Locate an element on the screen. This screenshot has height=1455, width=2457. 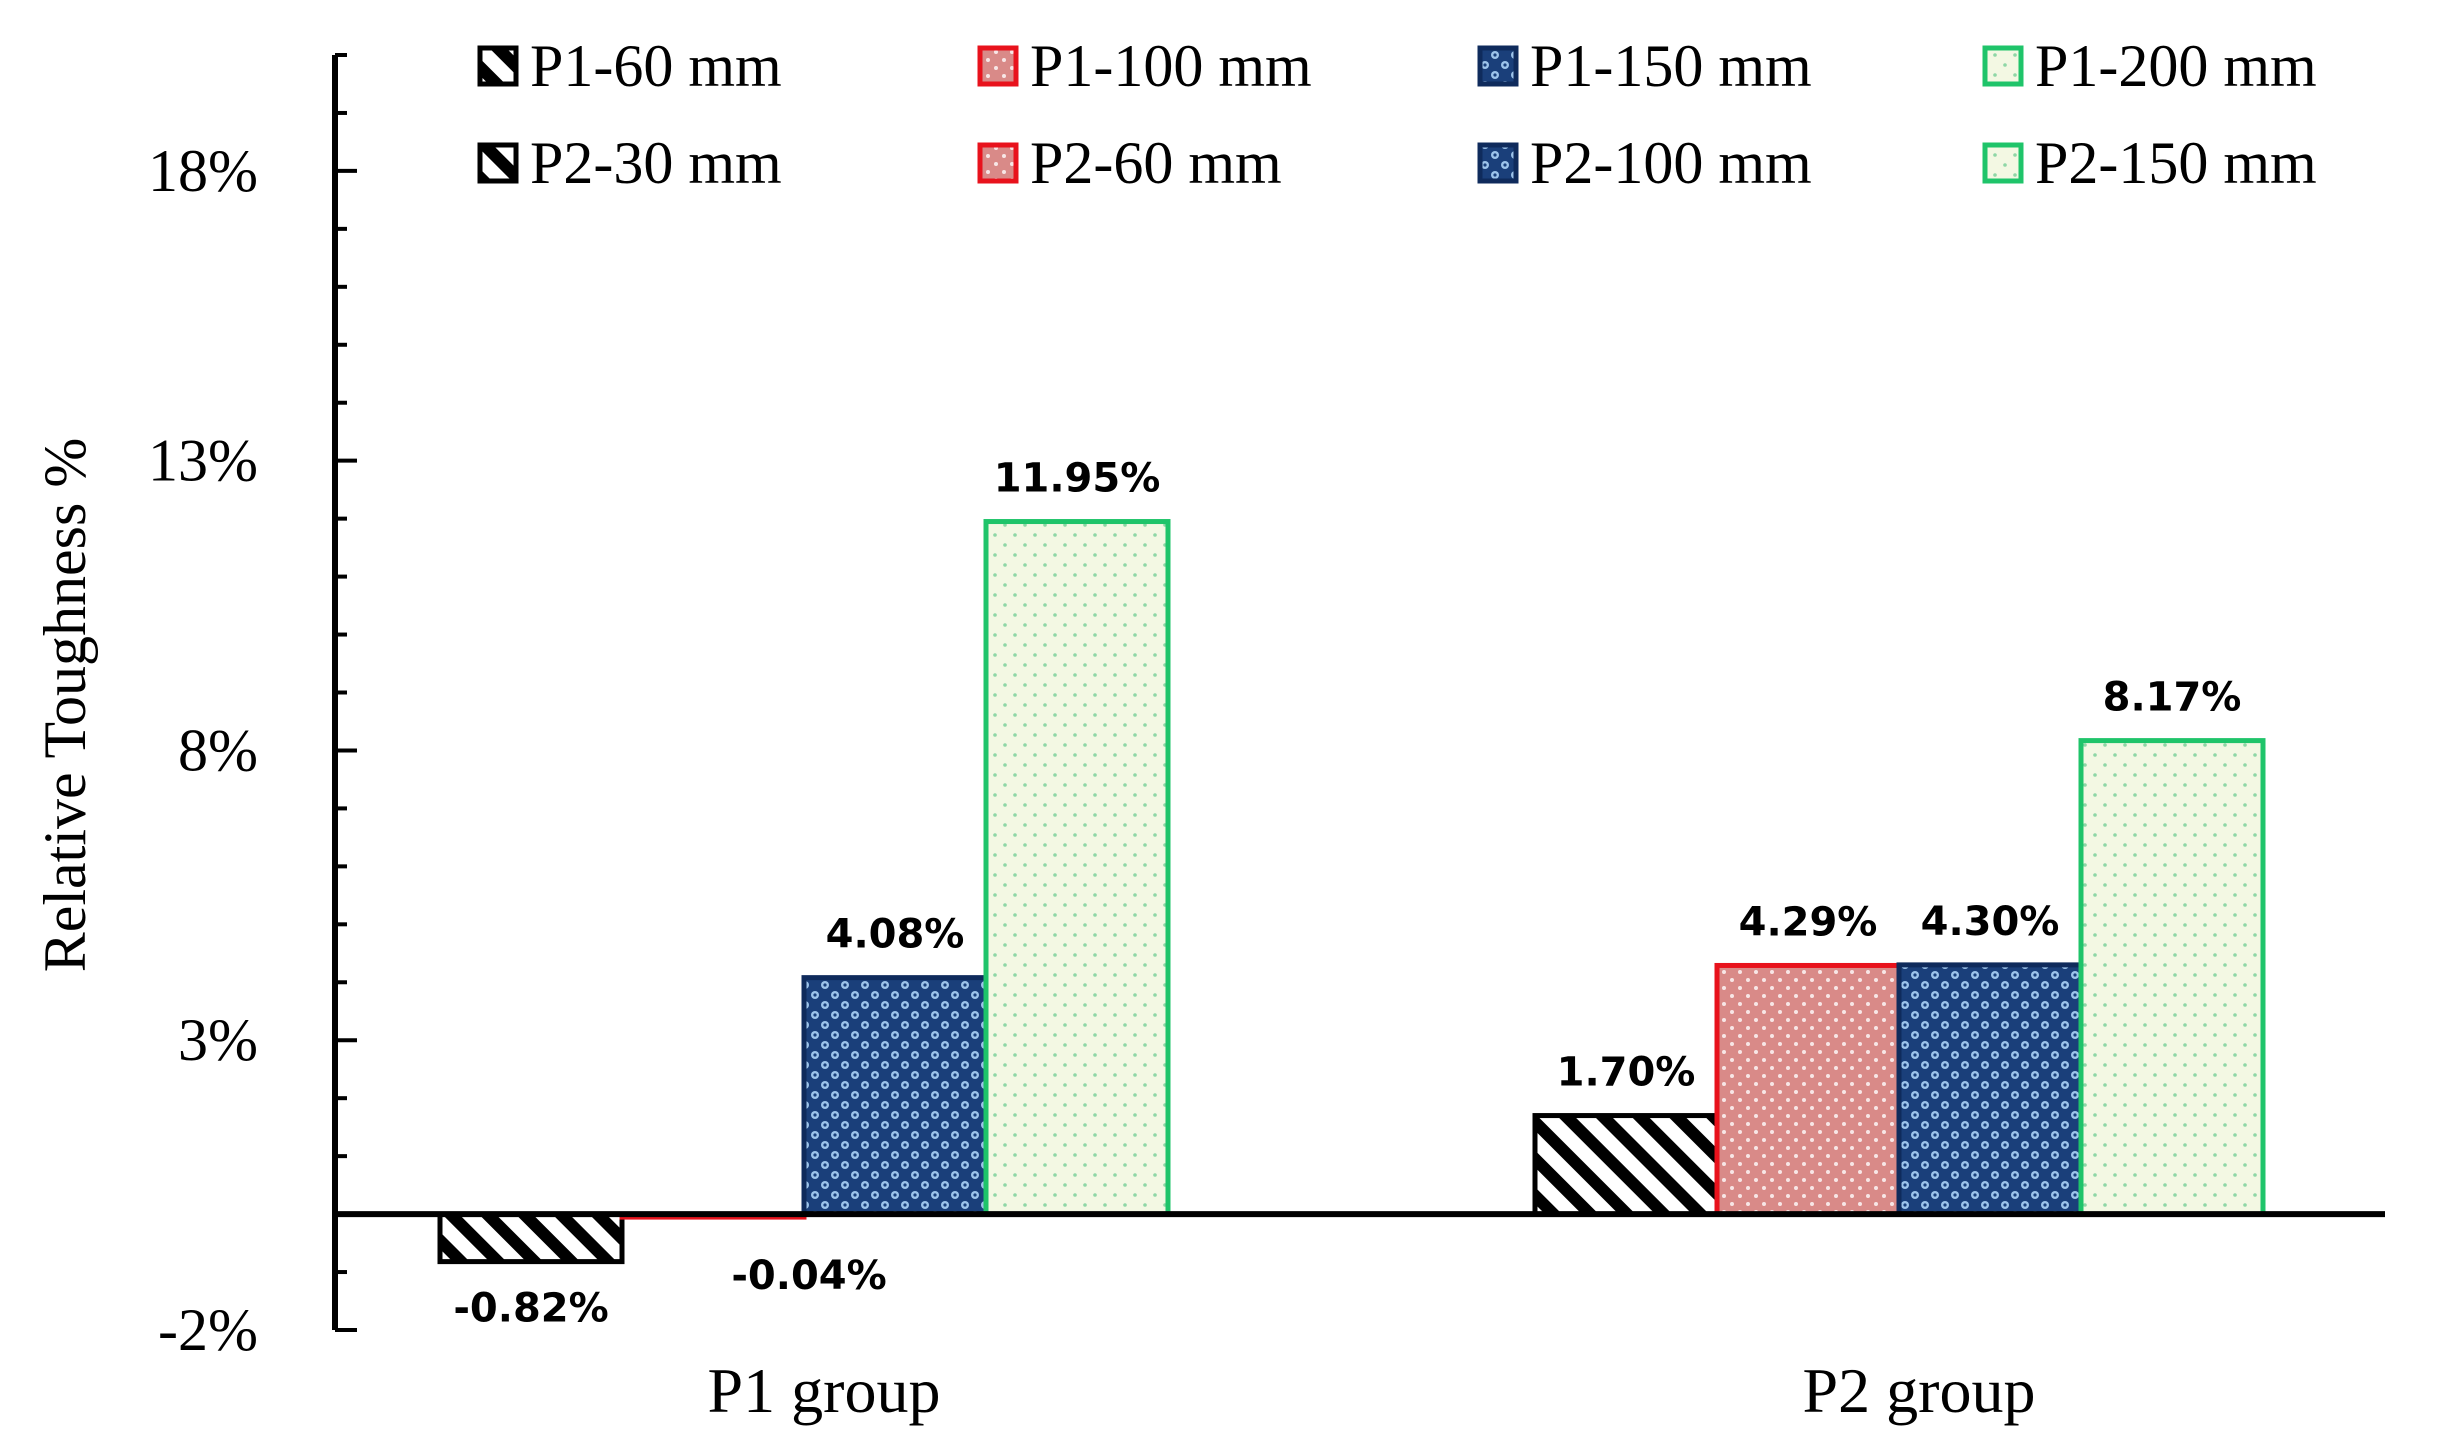
y-ticks: -2% 3% 8% 13% 18% is located at coordinates (252, 708).